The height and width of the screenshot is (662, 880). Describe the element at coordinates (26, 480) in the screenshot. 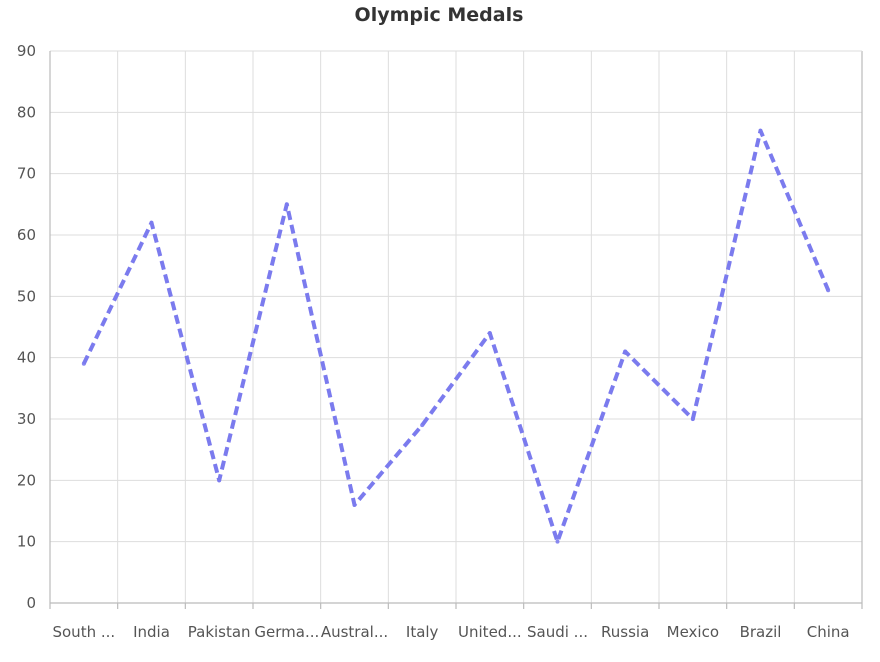

I see `y-tick-label: 20` at that location.